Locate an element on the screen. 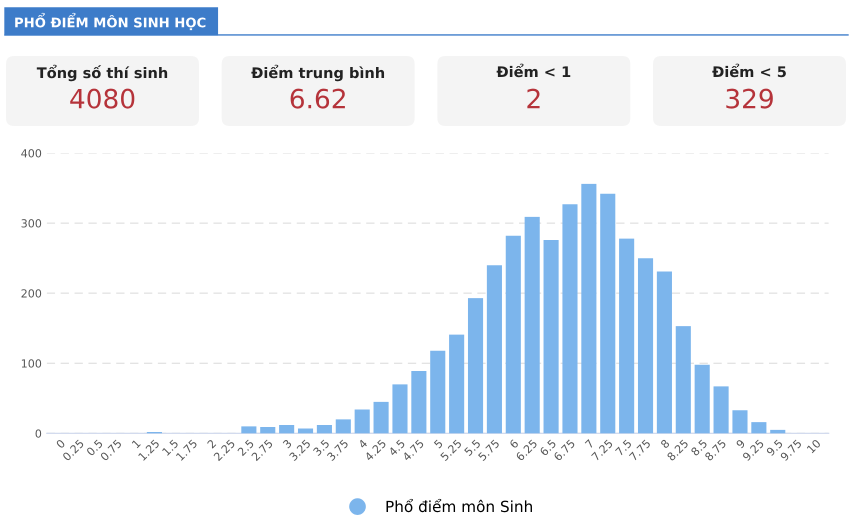 The width and height of the screenshot is (850, 519). y-tick-label: 0 is located at coordinates (39, 433).